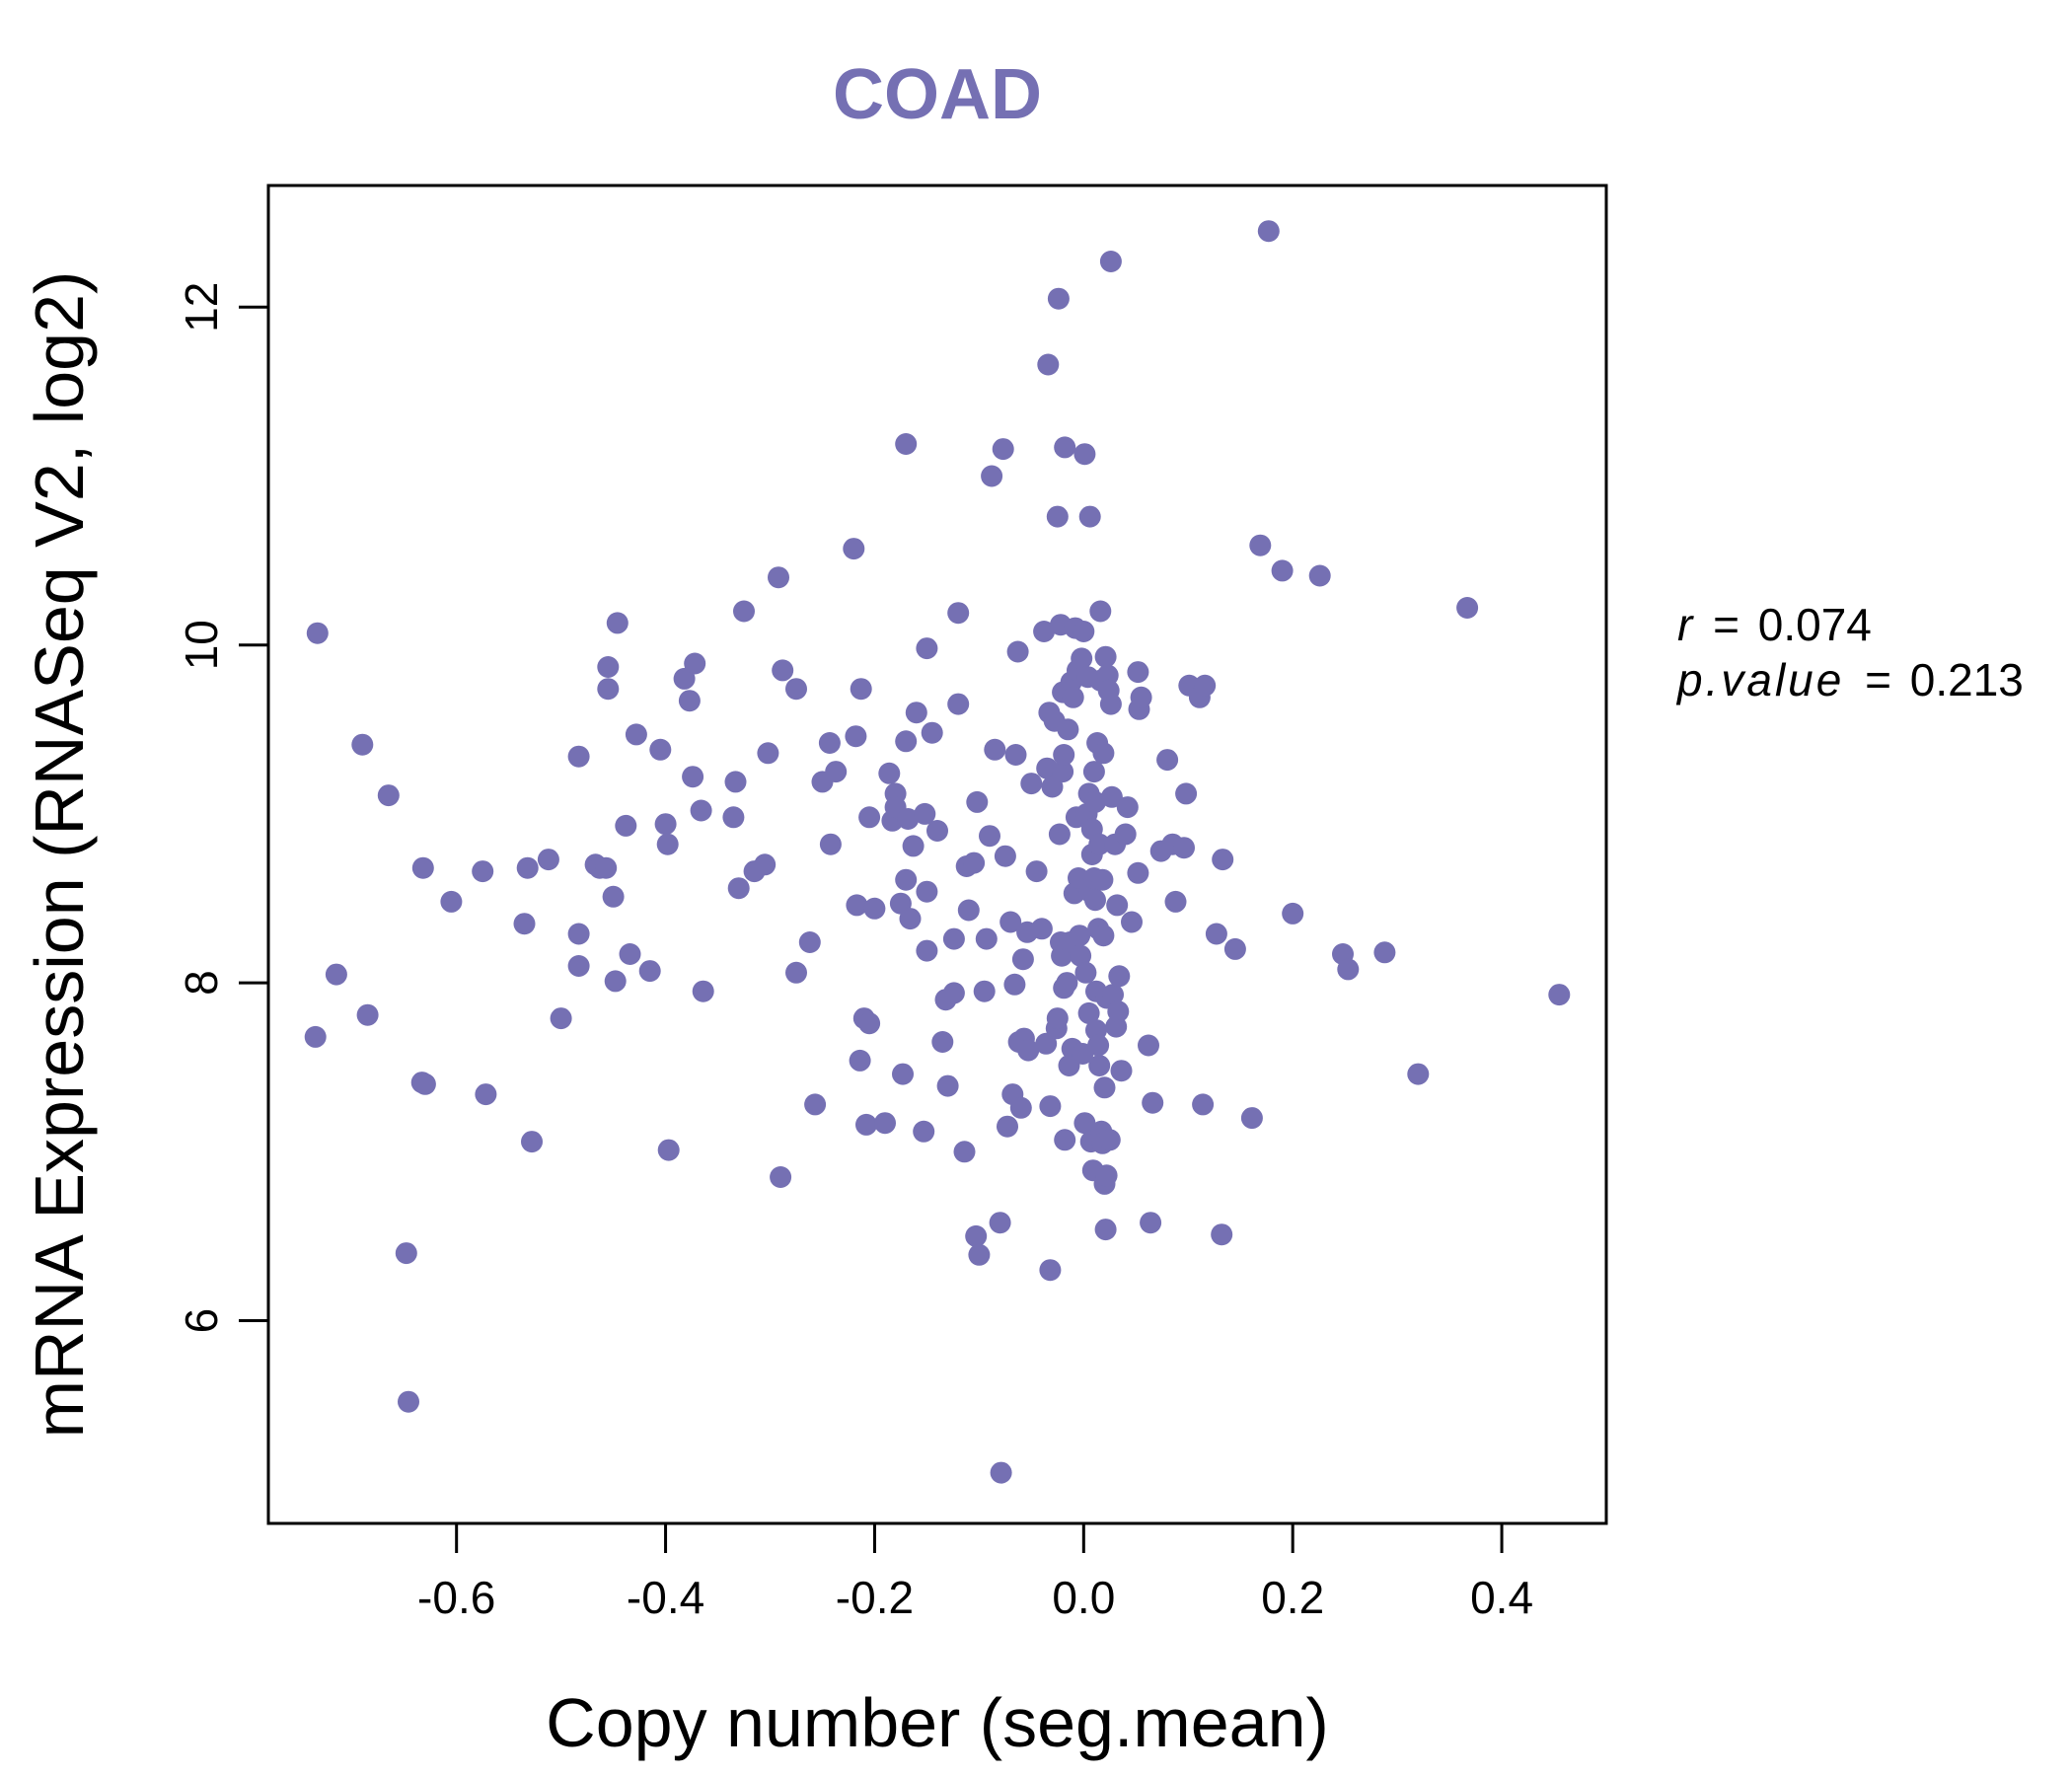 The height and width of the screenshot is (1776, 2072). I want to click on x-tick-label: 0.0, so click(1083, 1598).